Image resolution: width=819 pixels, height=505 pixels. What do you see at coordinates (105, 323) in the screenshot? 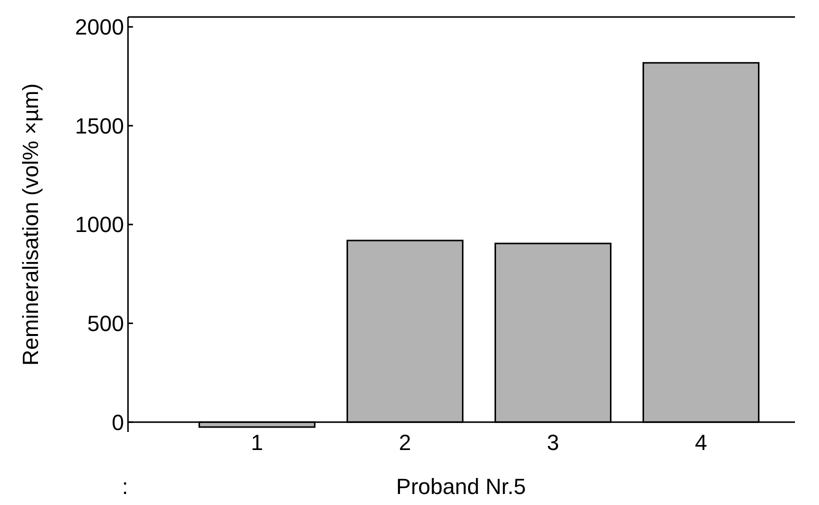
I see `y-tick-label: 500` at bounding box center [105, 323].